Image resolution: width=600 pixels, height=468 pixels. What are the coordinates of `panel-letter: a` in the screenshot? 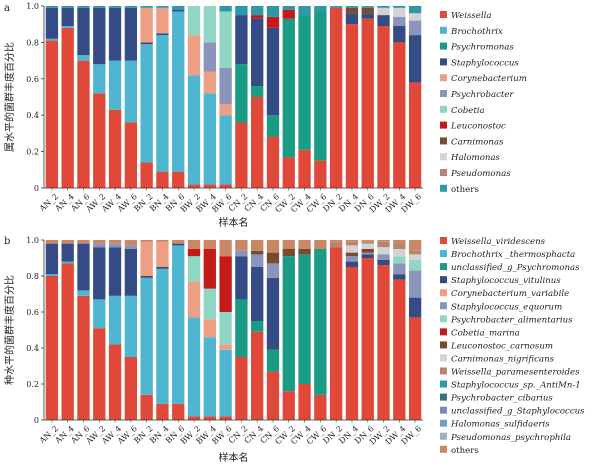 It's located at (7, 8).